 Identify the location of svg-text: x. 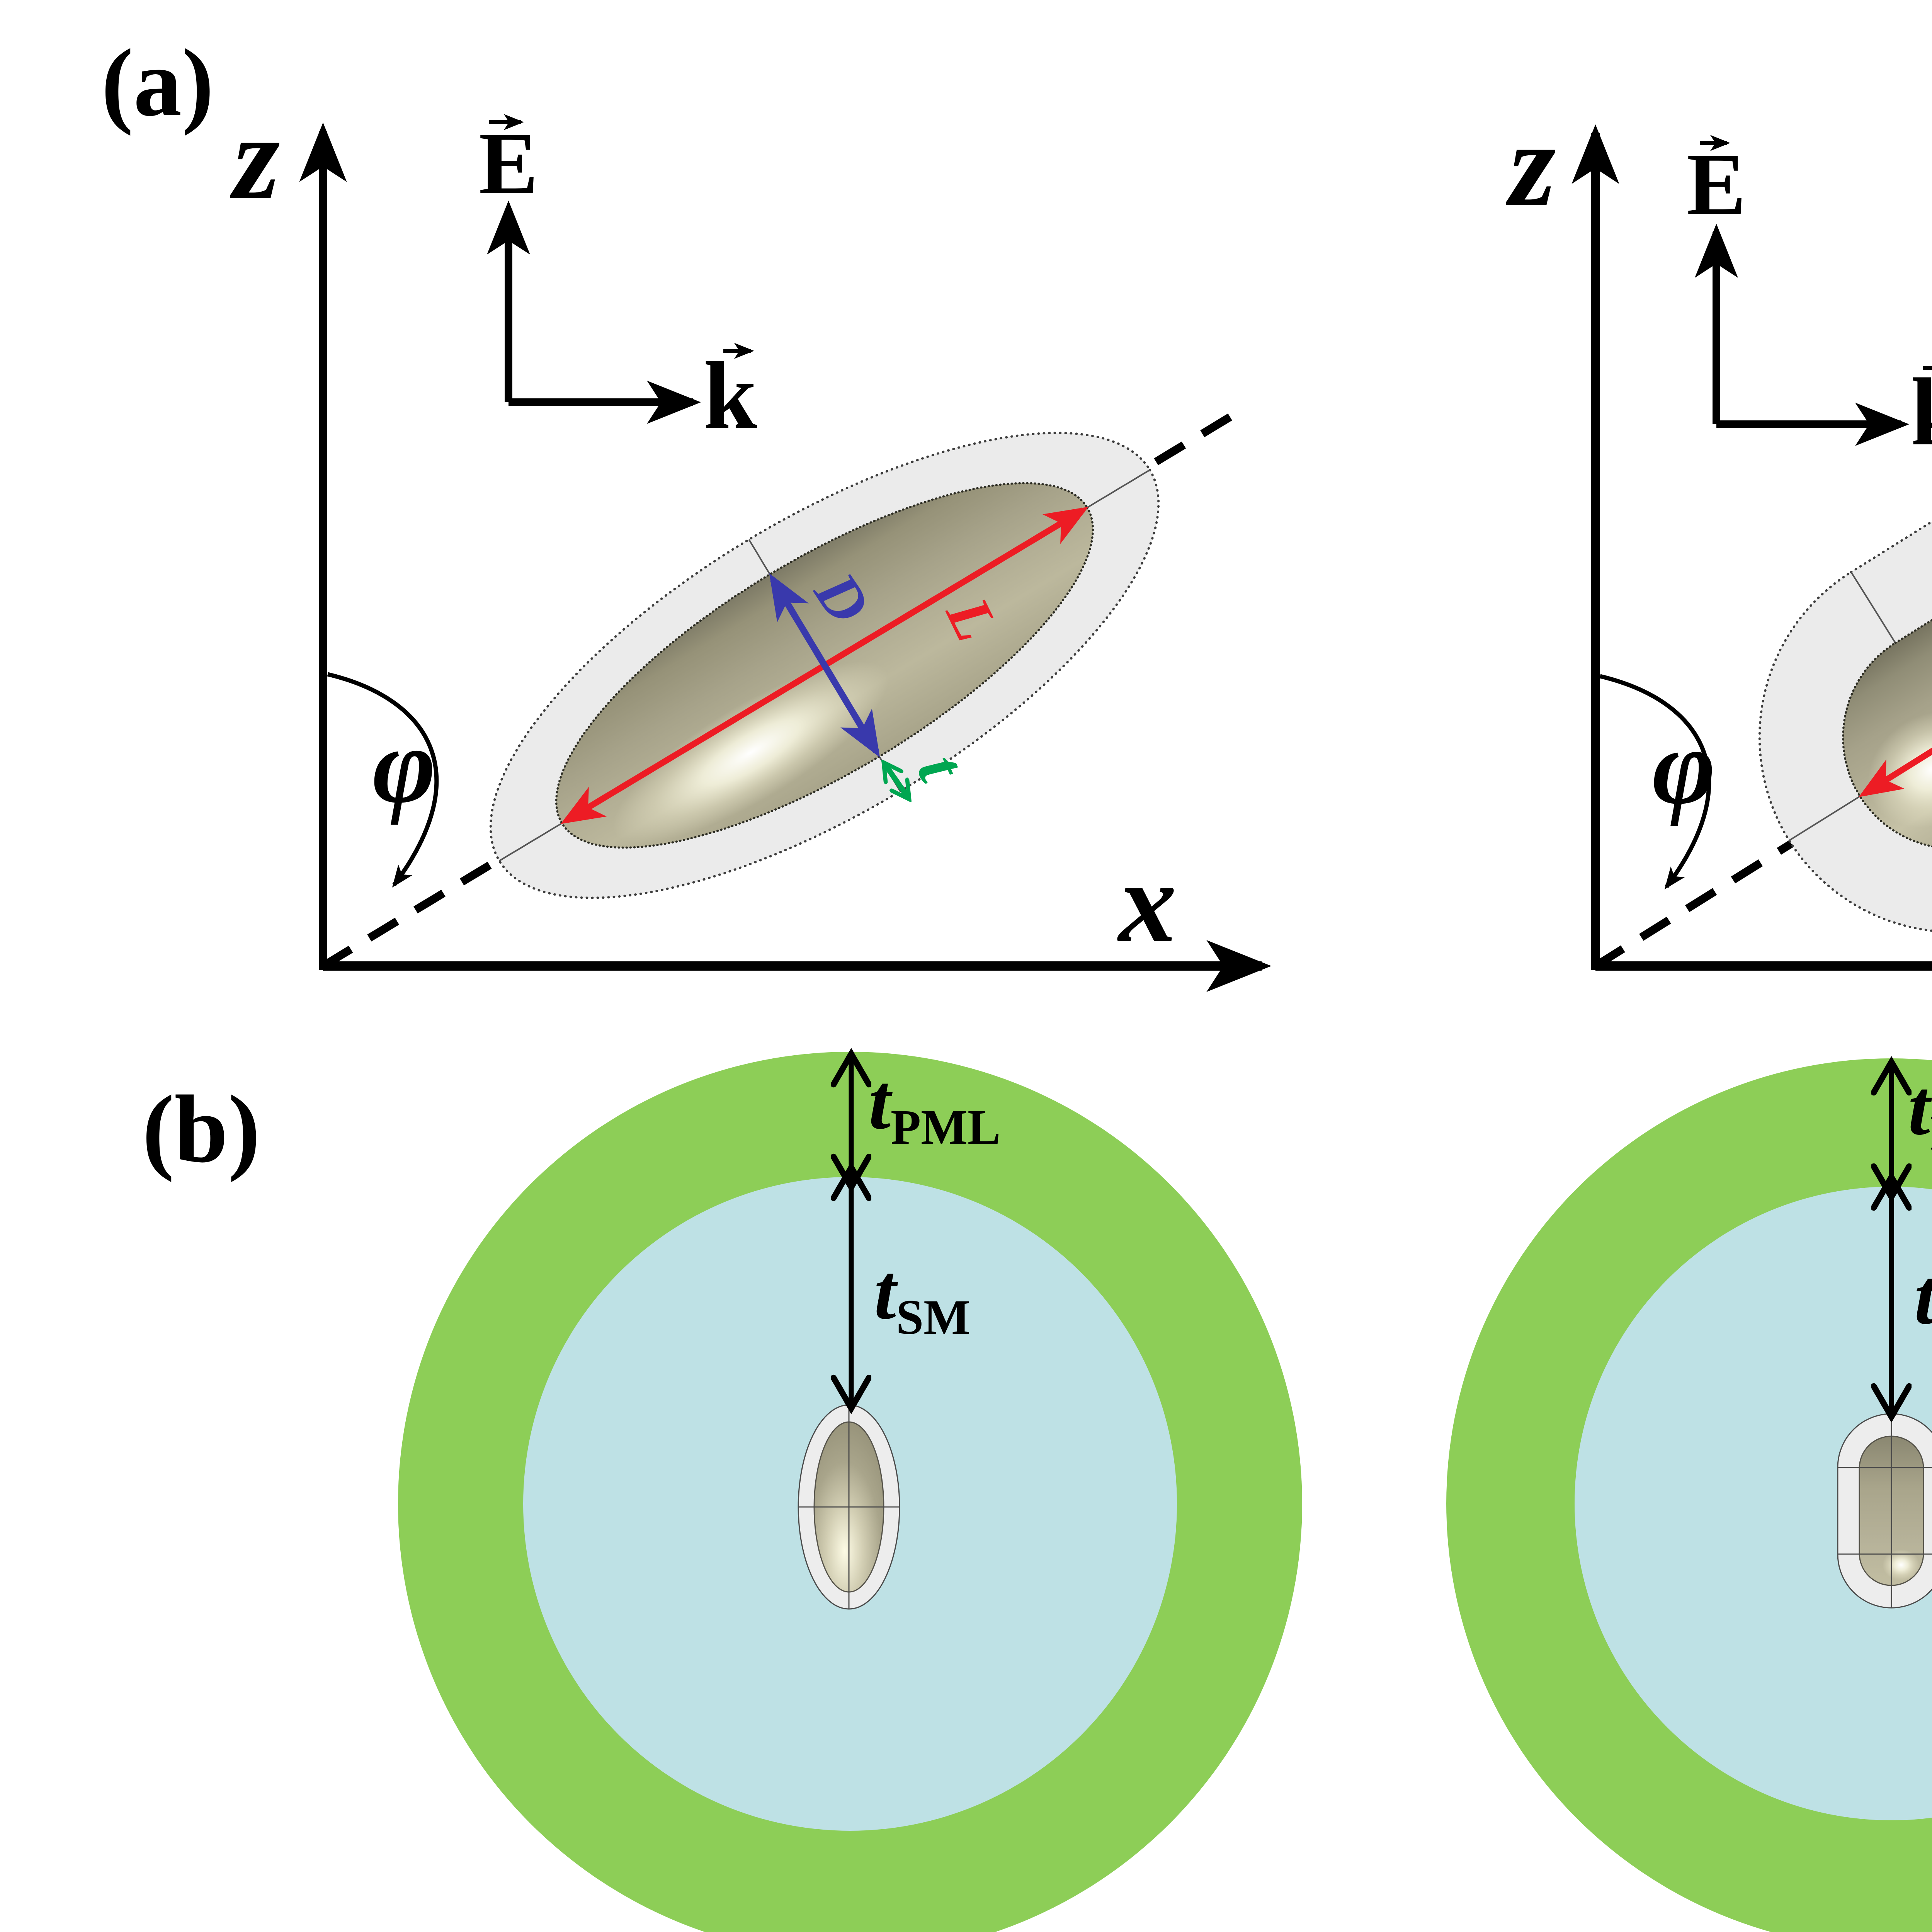
(1147, 902).